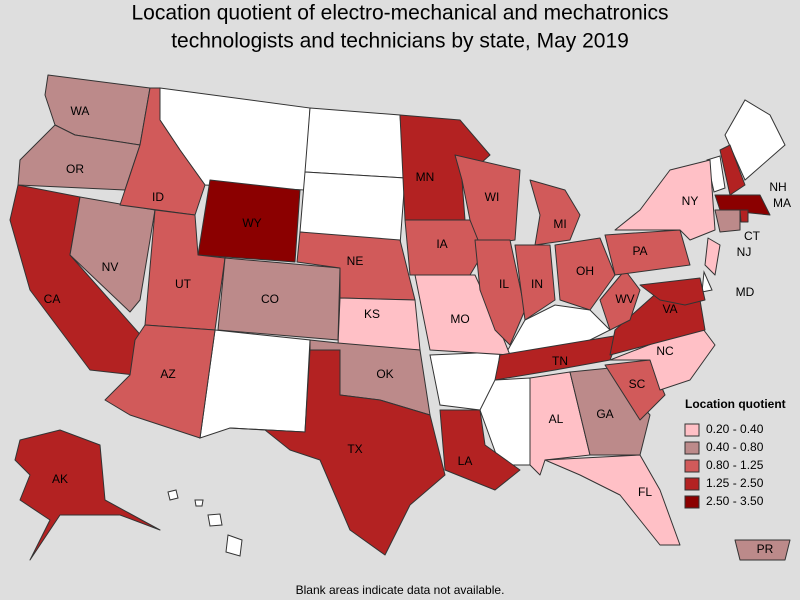 This screenshot has height=600, width=800. What do you see at coordinates (735, 404) in the screenshot?
I see `legend-title: Location quotient` at bounding box center [735, 404].